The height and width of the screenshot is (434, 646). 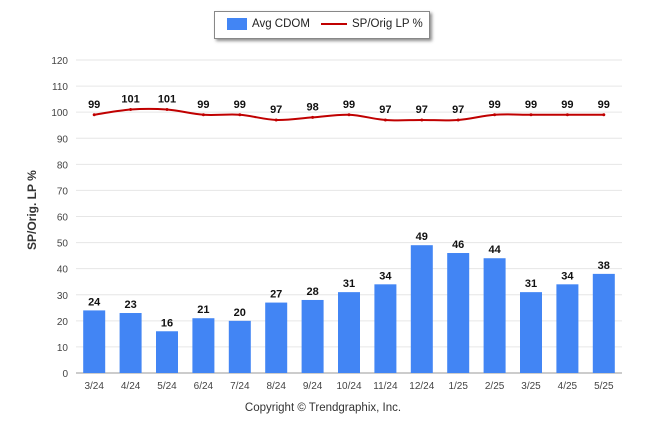 I want to click on y-tick-label: 40, so click(x=63, y=270).